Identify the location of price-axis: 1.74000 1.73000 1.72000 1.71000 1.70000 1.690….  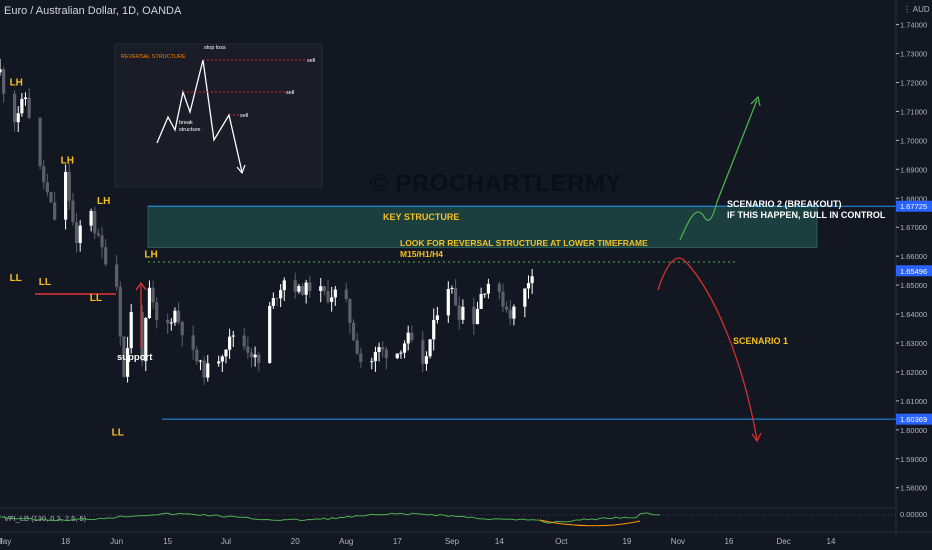
(913, 268).